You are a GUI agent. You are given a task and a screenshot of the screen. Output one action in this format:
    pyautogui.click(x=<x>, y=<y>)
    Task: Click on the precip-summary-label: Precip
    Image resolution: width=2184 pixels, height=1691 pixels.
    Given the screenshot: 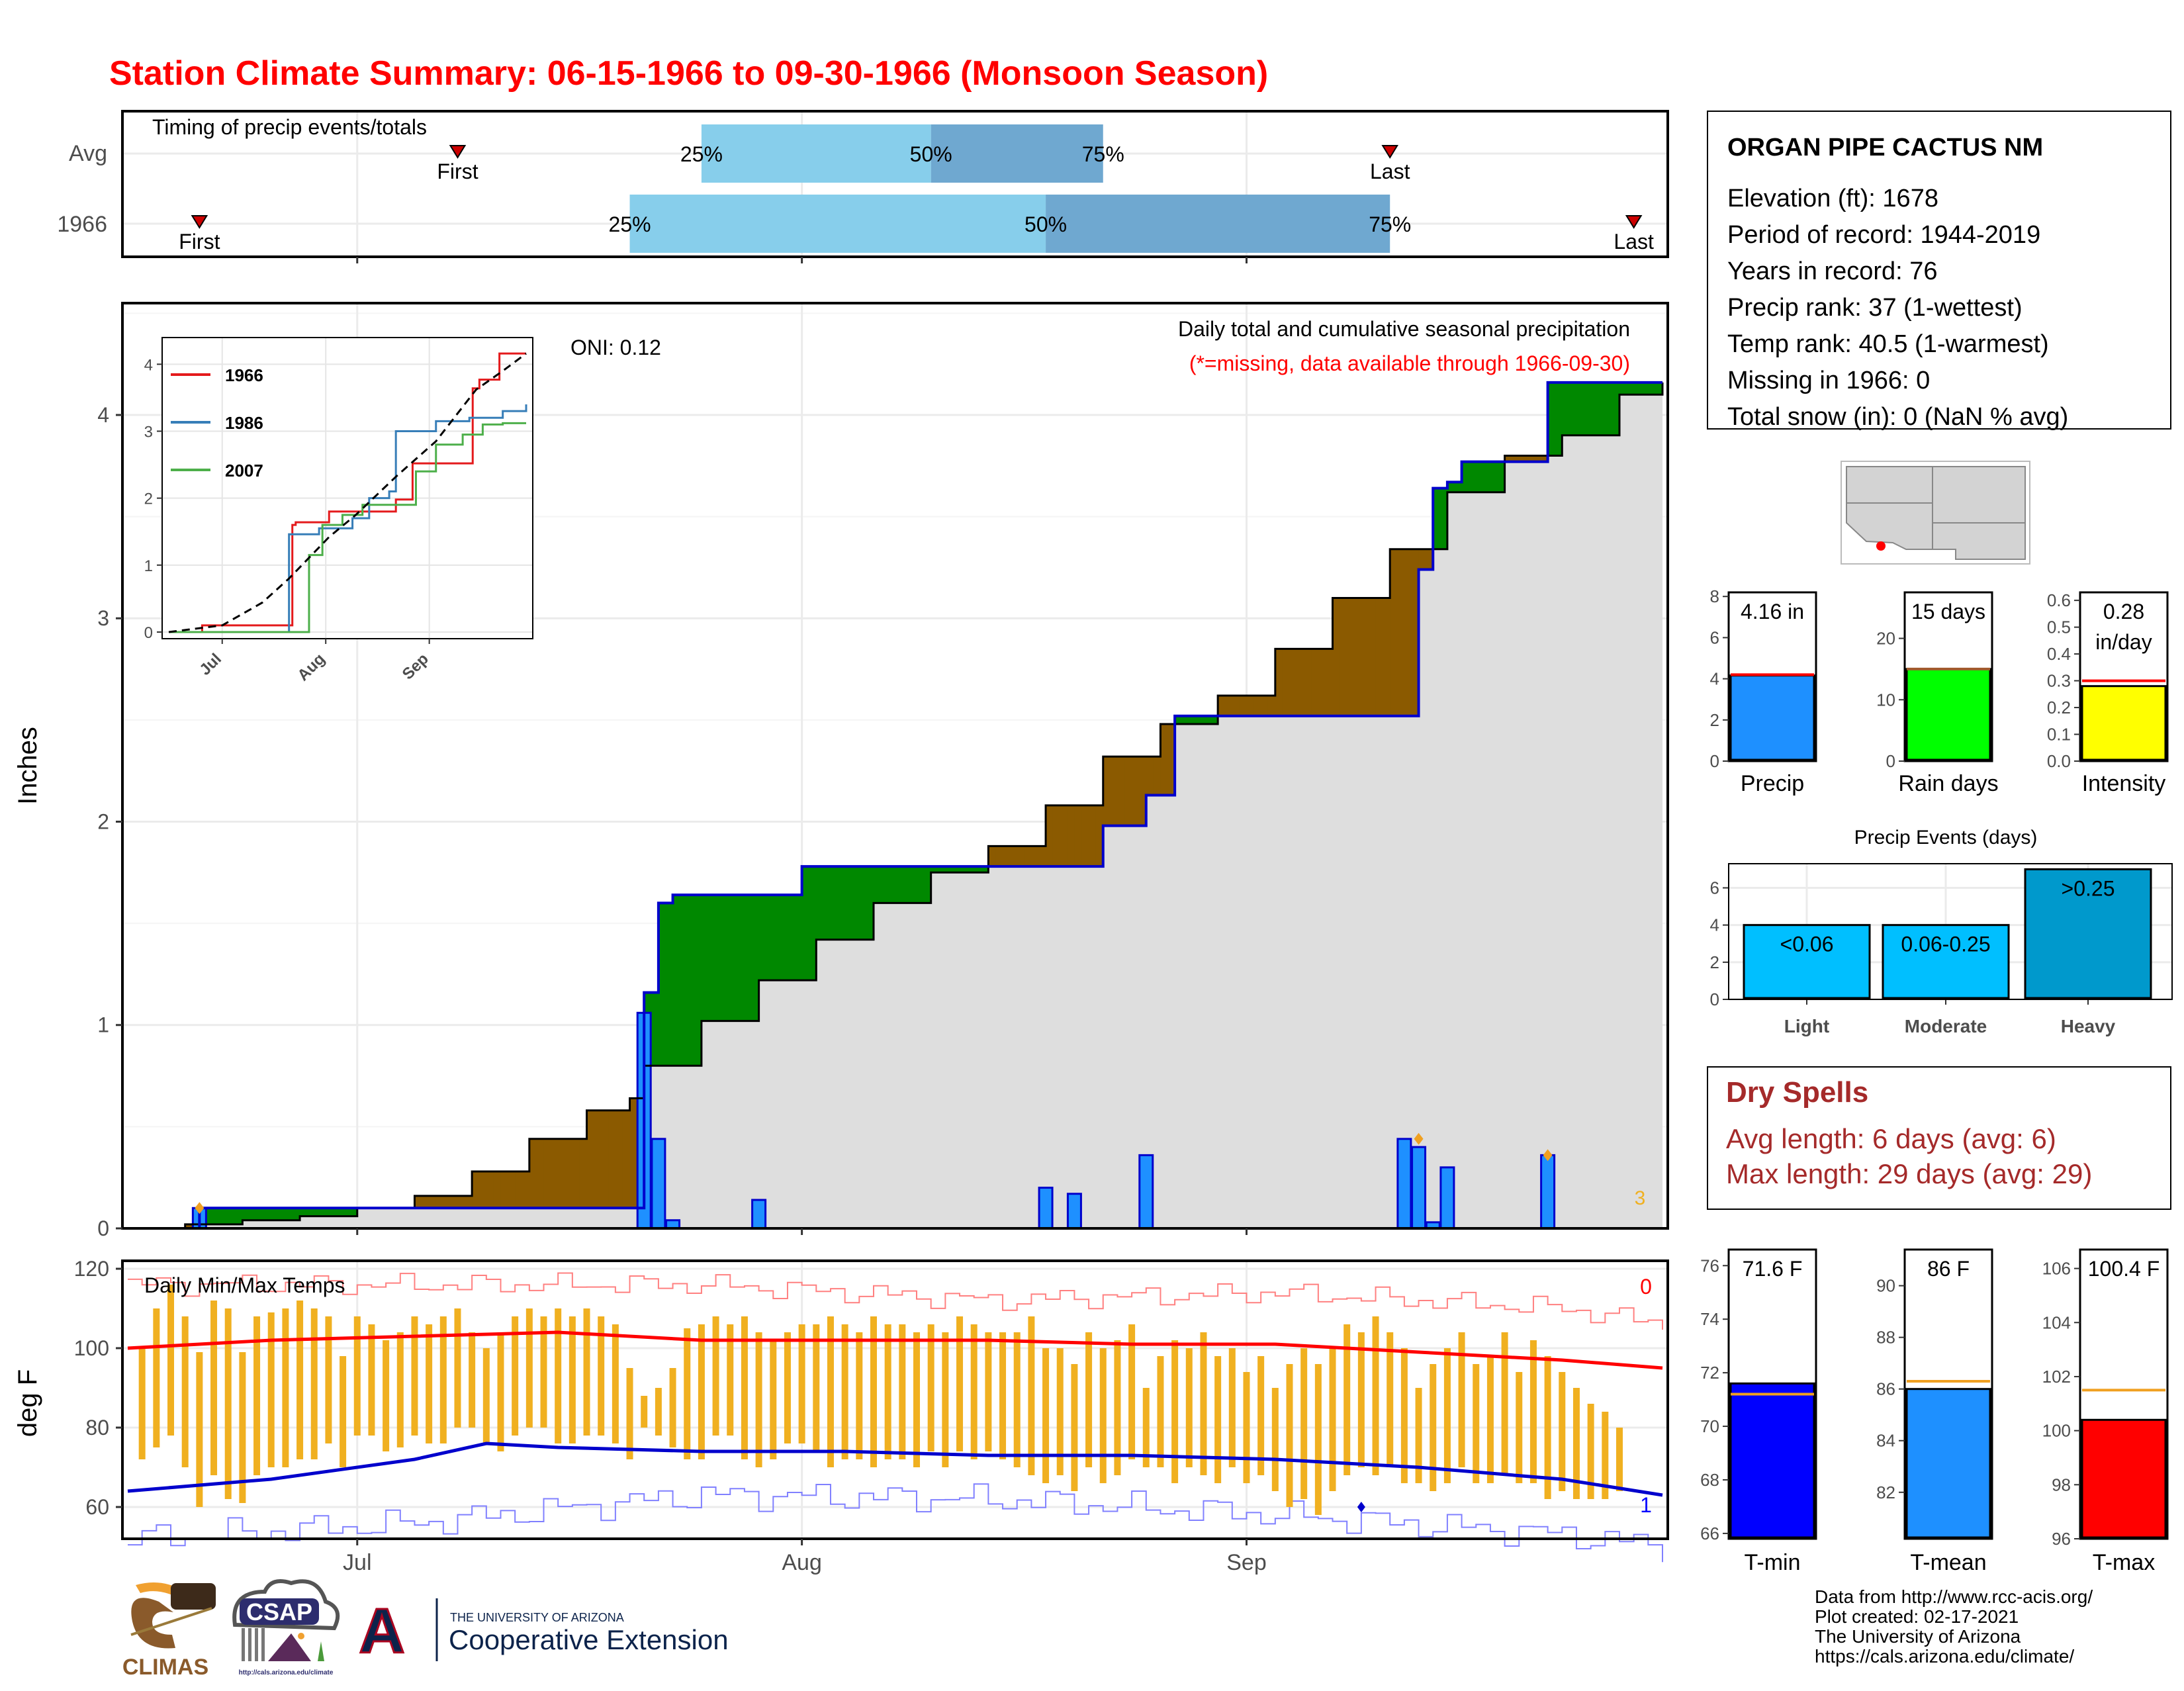 What is the action you would take?
    pyautogui.click(x=1772, y=784)
    